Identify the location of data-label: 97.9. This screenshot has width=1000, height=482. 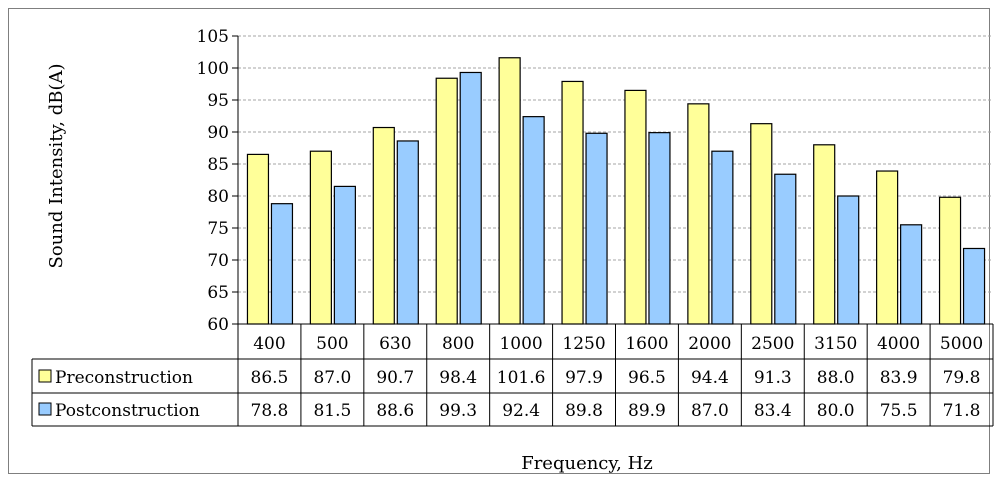
(584, 378).